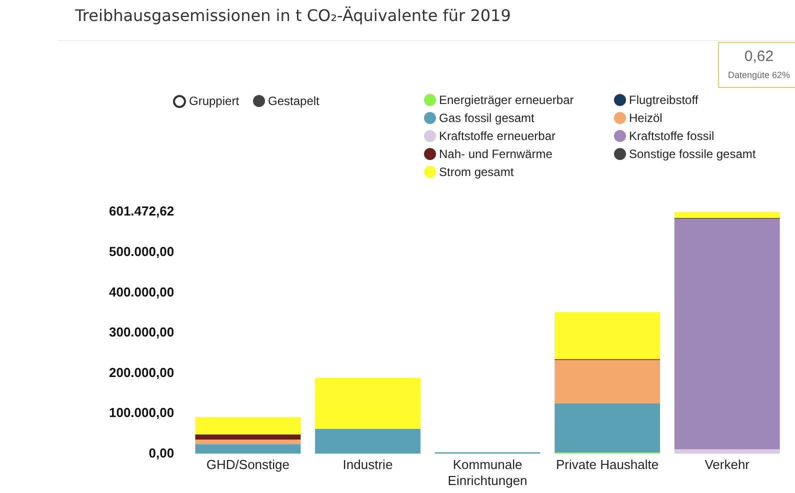  What do you see at coordinates (141, 252) in the screenshot?
I see `y-tick-label: 500.000,00` at bounding box center [141, 252].